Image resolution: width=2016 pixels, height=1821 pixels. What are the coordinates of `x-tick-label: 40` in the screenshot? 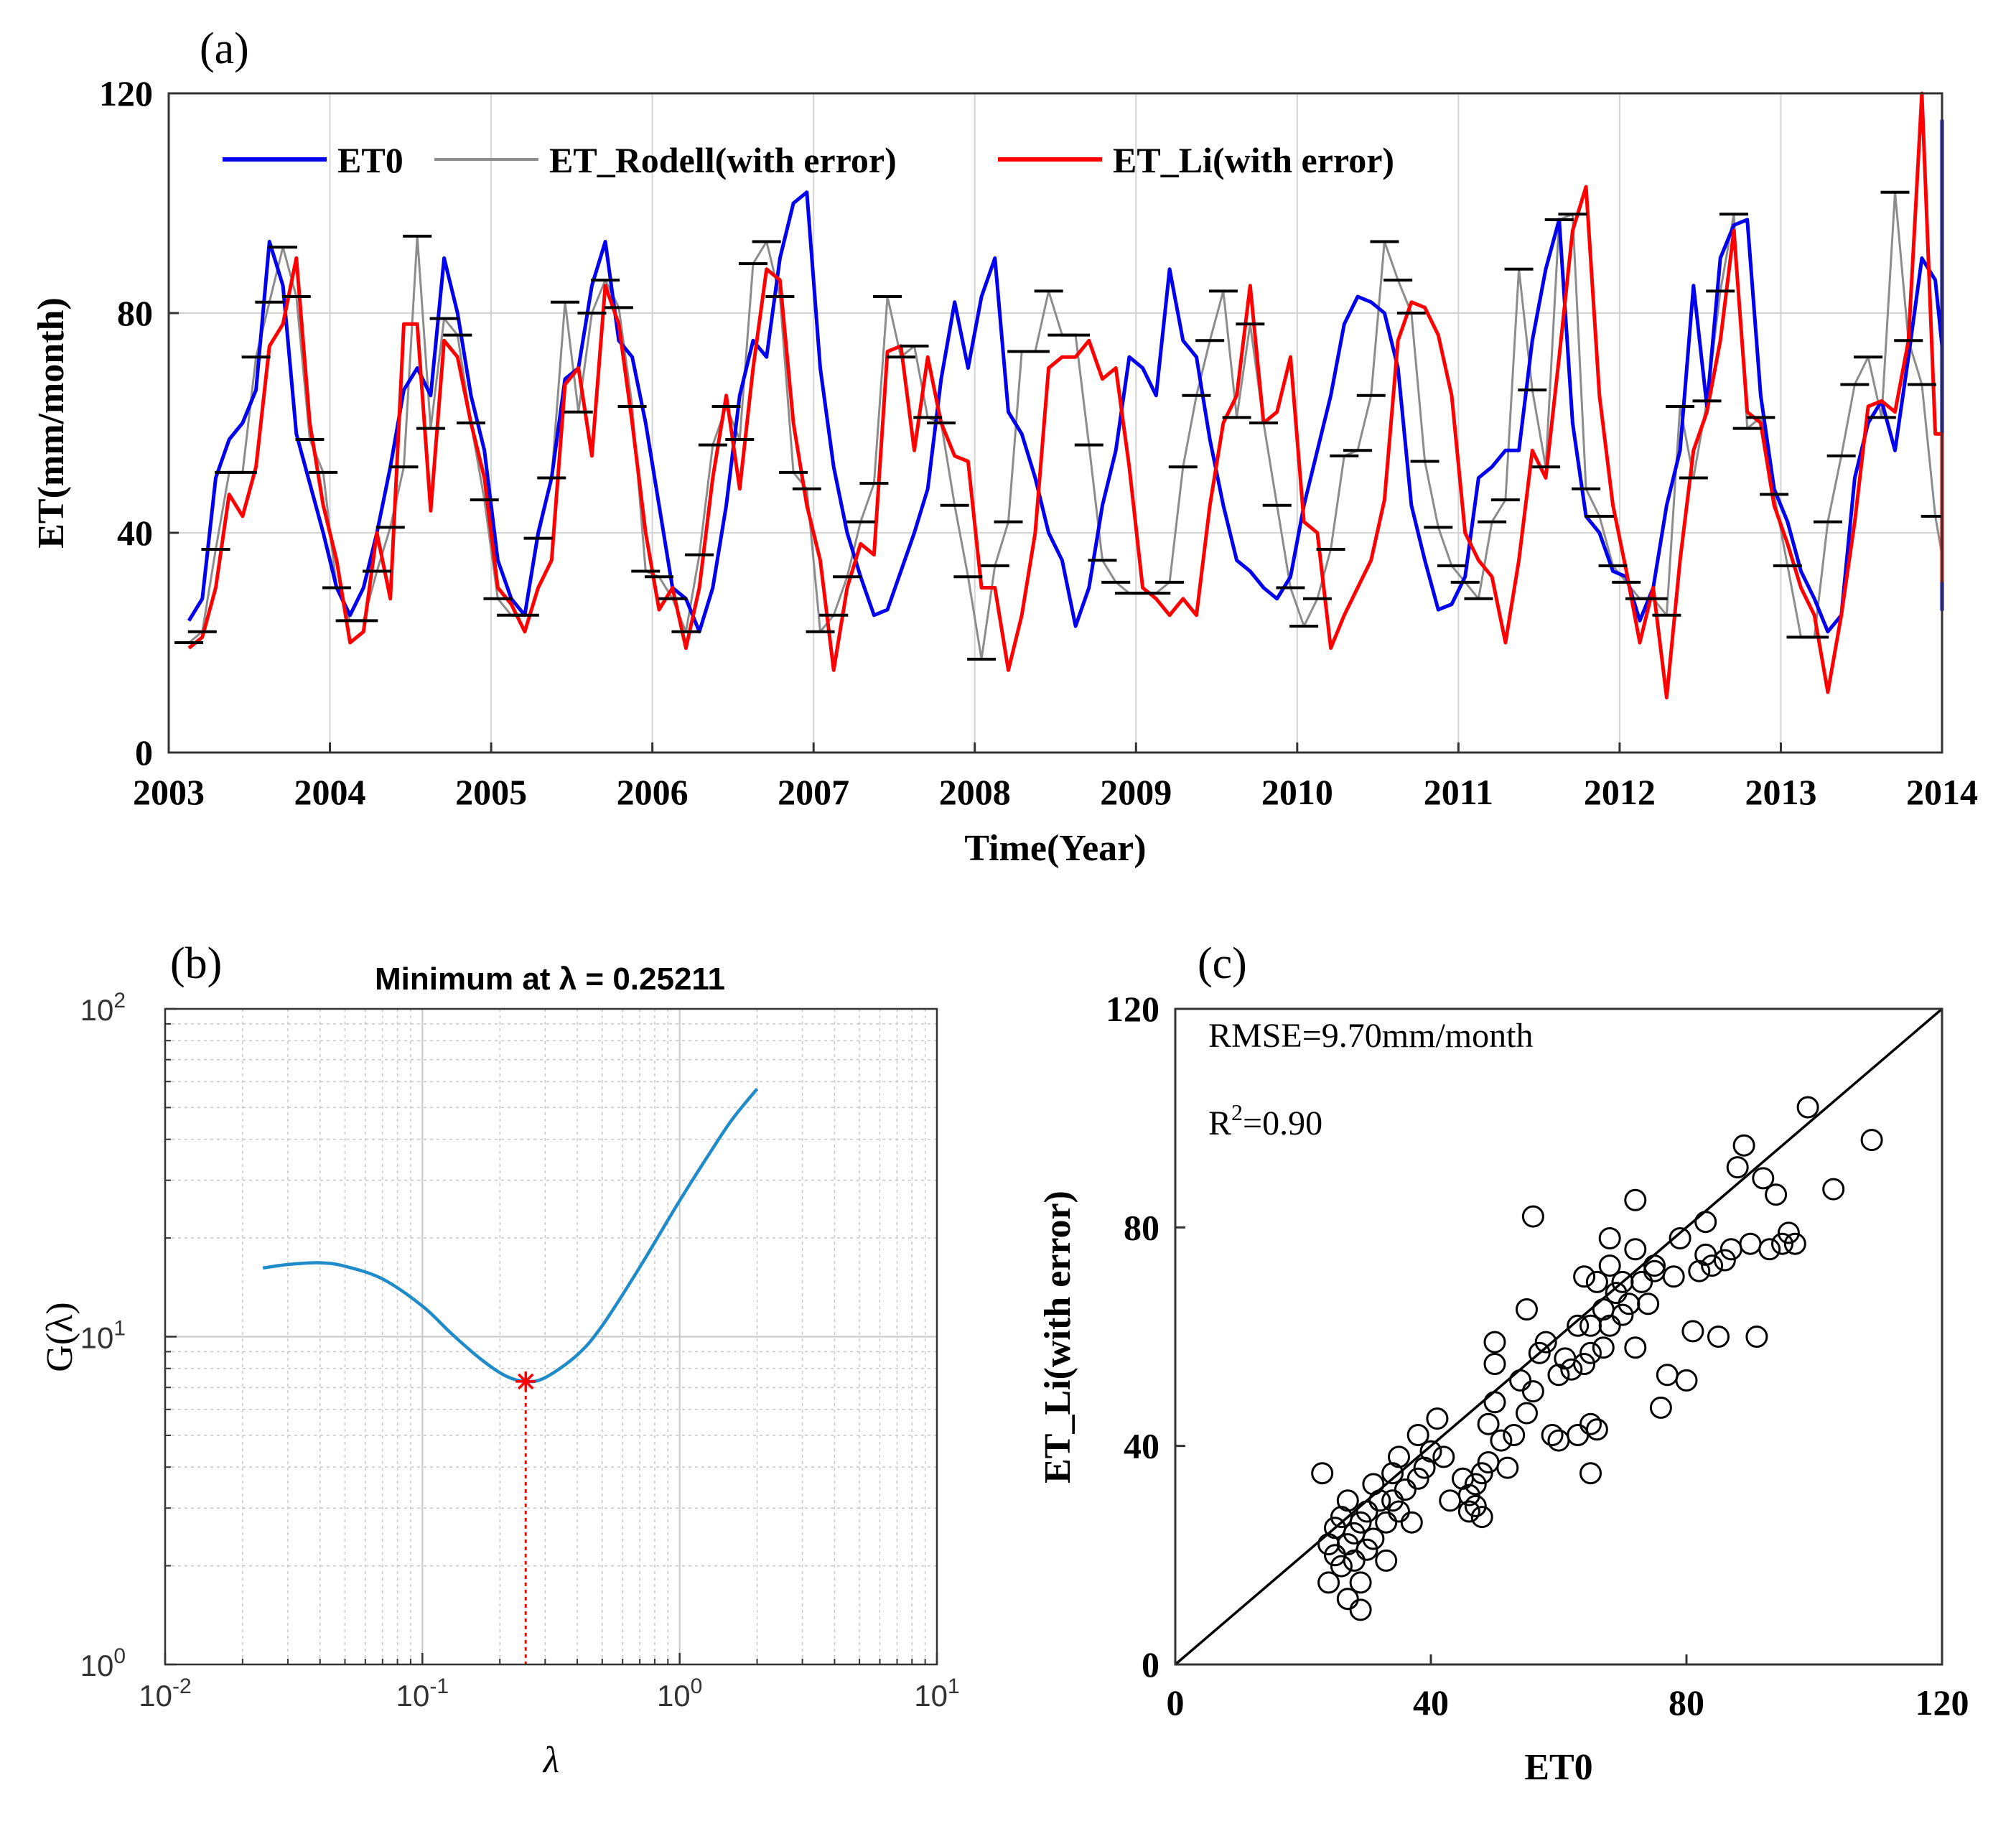 It's located at (1431, 1702).